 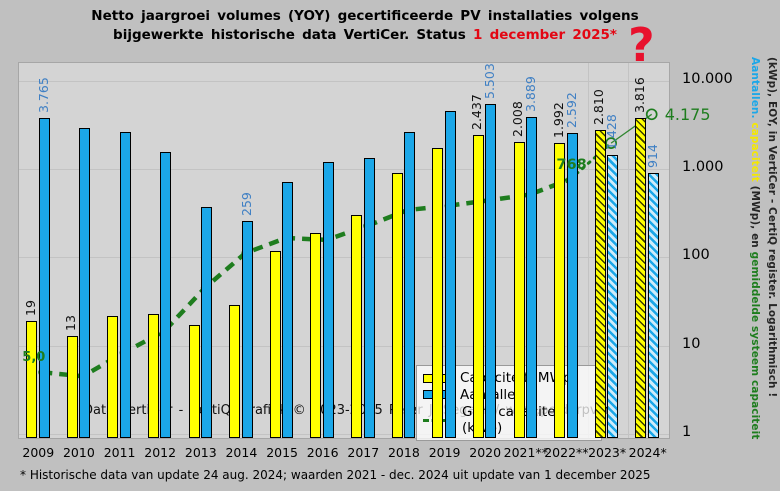 What do you see at coordinates (153, 375) in the screenshot?
I see `bar-capaciteit-2012` at bounding box center [153, 375].